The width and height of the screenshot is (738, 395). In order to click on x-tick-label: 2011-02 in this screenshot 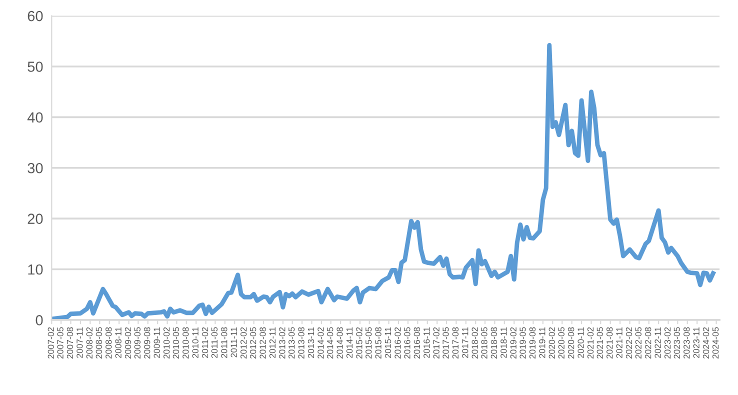, I will do `click(205, 342)`.